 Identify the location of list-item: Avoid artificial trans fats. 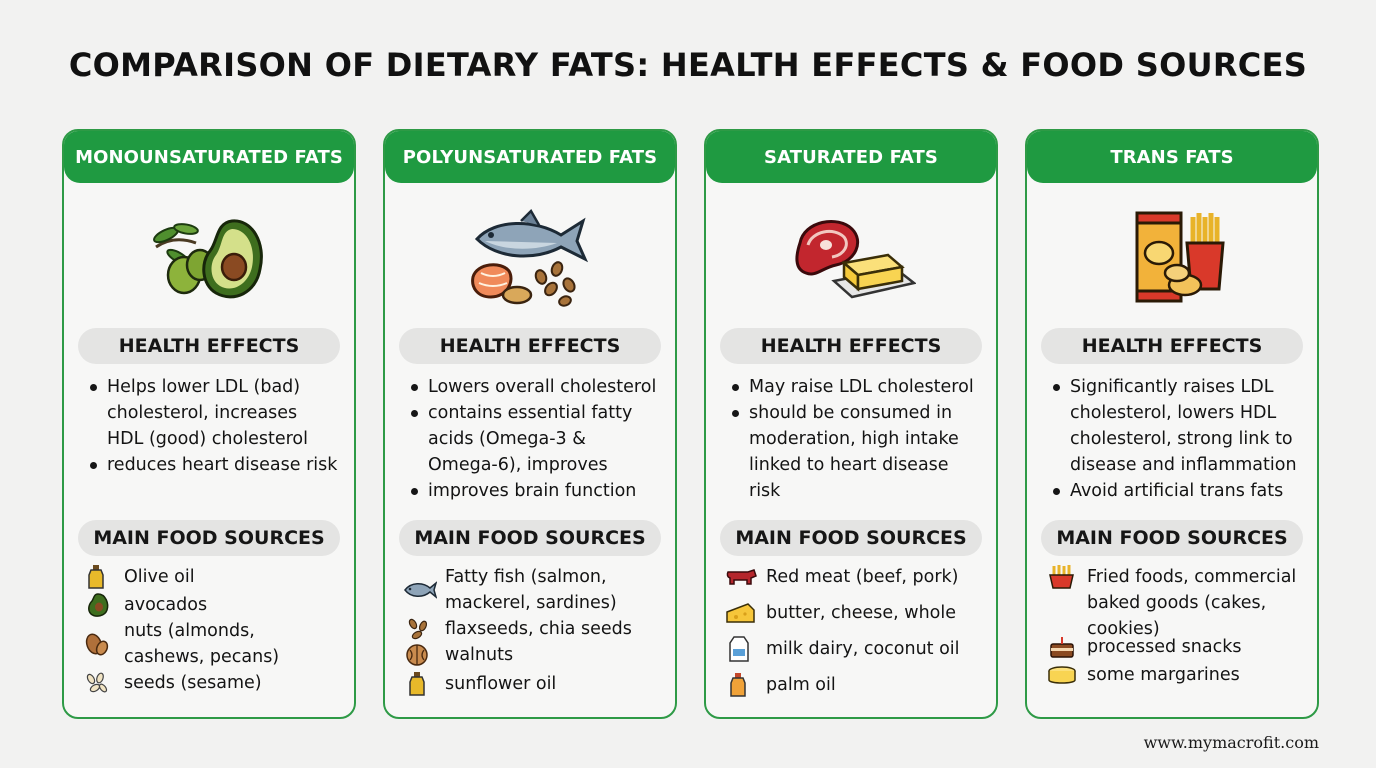
(1182, 491).